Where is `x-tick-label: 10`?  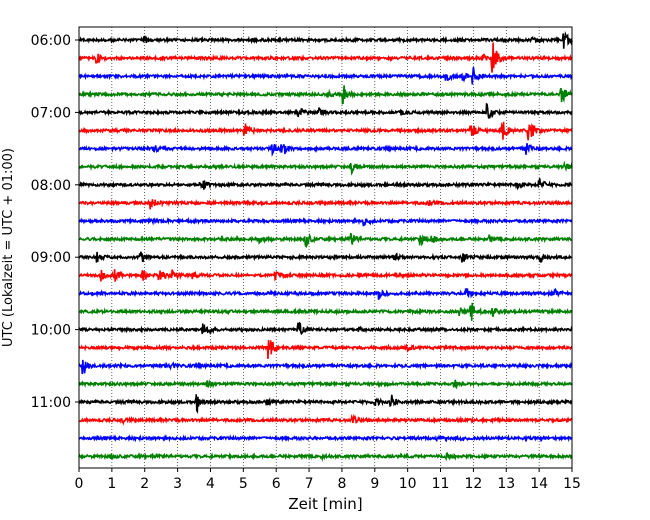
x-tick-label: 10 is located at coordinates (408, 484).